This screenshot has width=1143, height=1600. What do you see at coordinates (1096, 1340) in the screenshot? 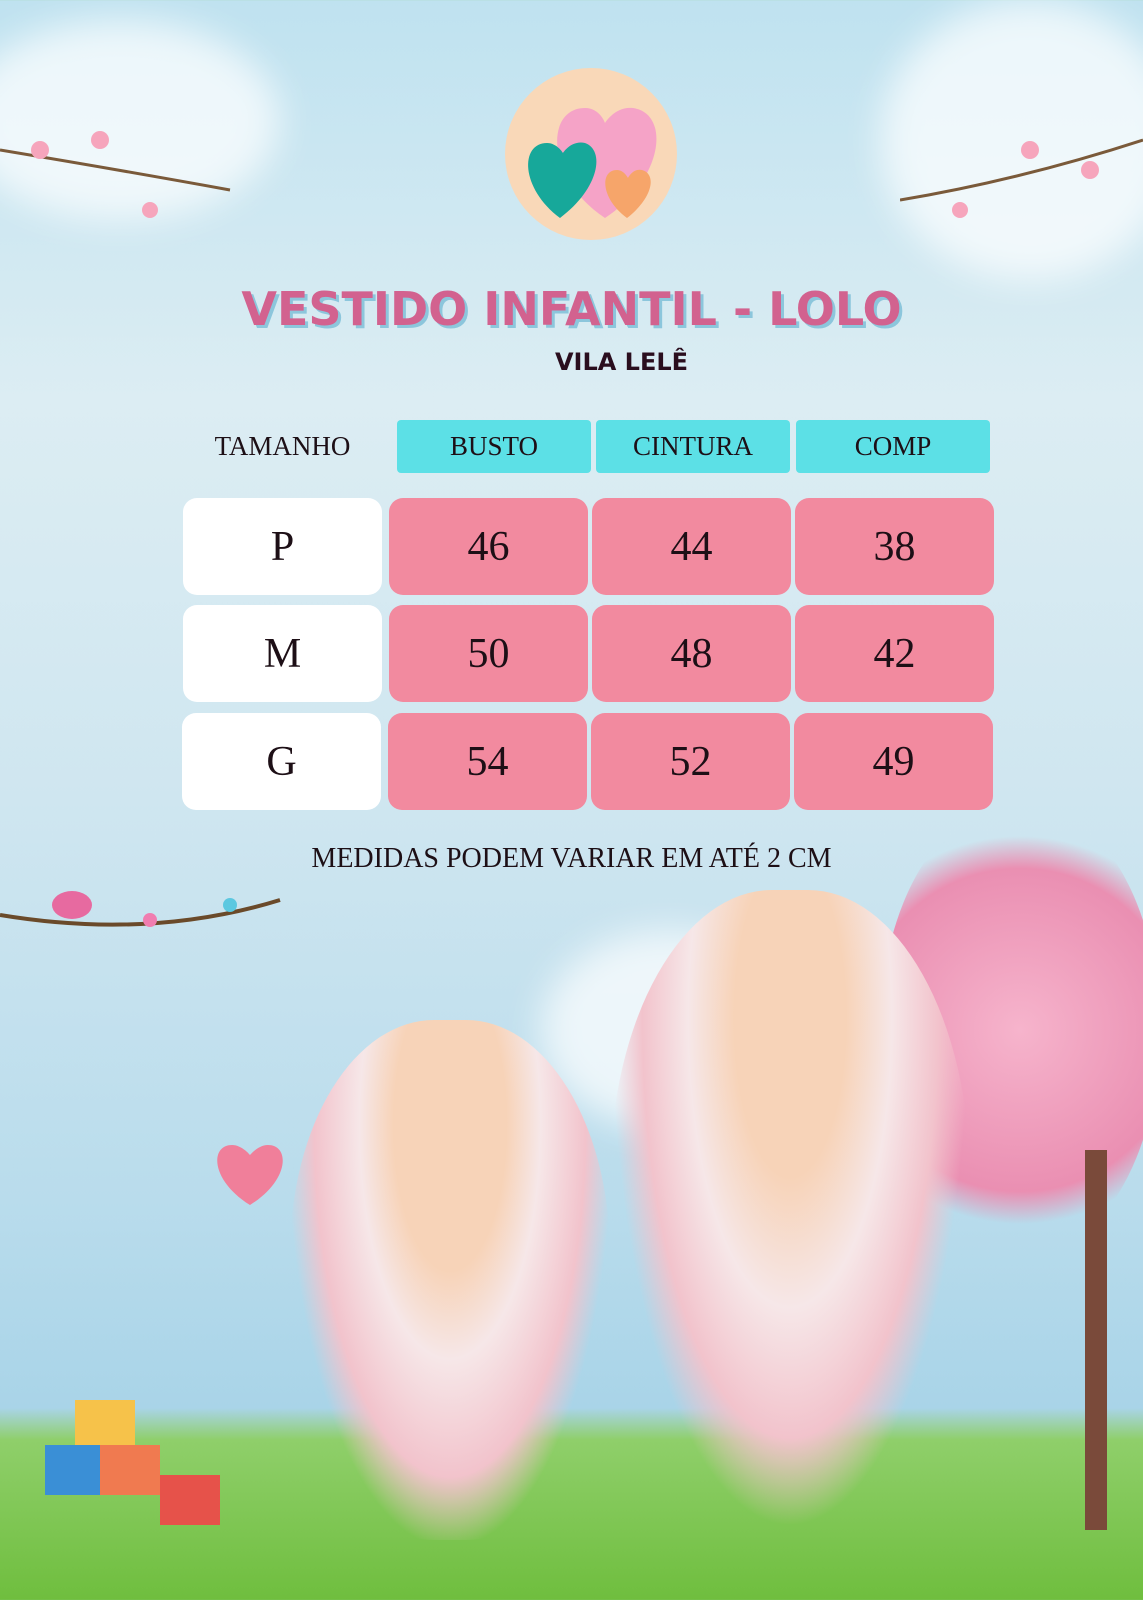
I see `tree-trunk` at bounding box center [1096, 1340].